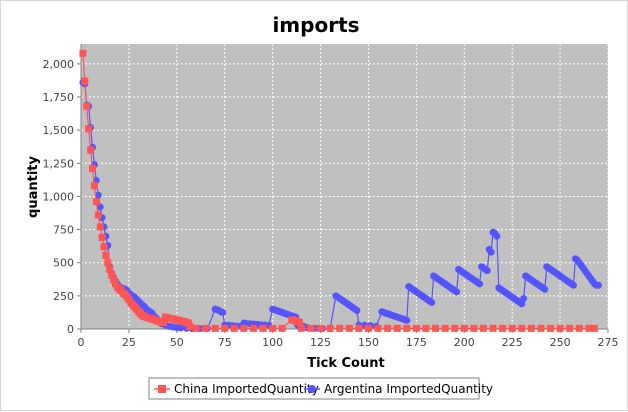  What do you see at coordinates (312, 389) in the screenshot?
I see `legend-argentina-marker` at bounding box center [312, 389].